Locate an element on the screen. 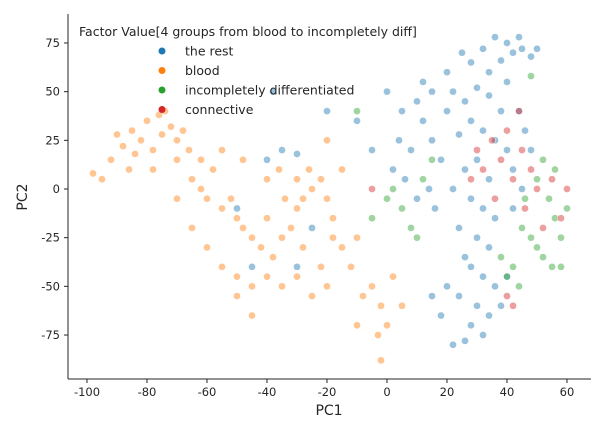  x-tick-label: 20 is located at coordinates (447, 392).